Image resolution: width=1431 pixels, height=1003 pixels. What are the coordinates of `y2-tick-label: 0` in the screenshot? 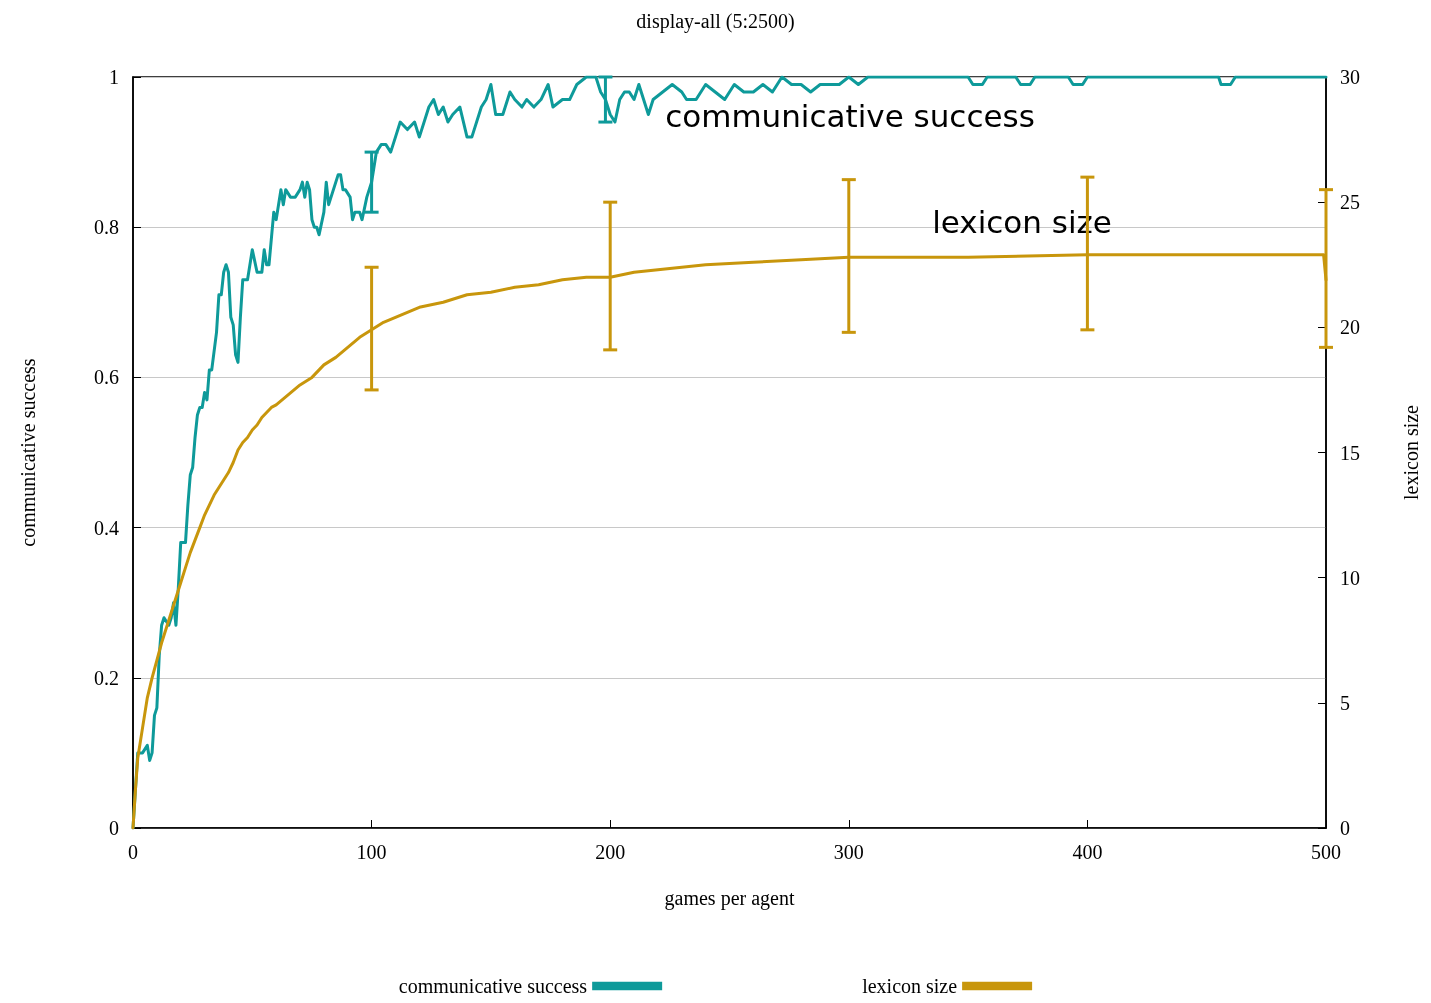 It's located at (1345, 828).